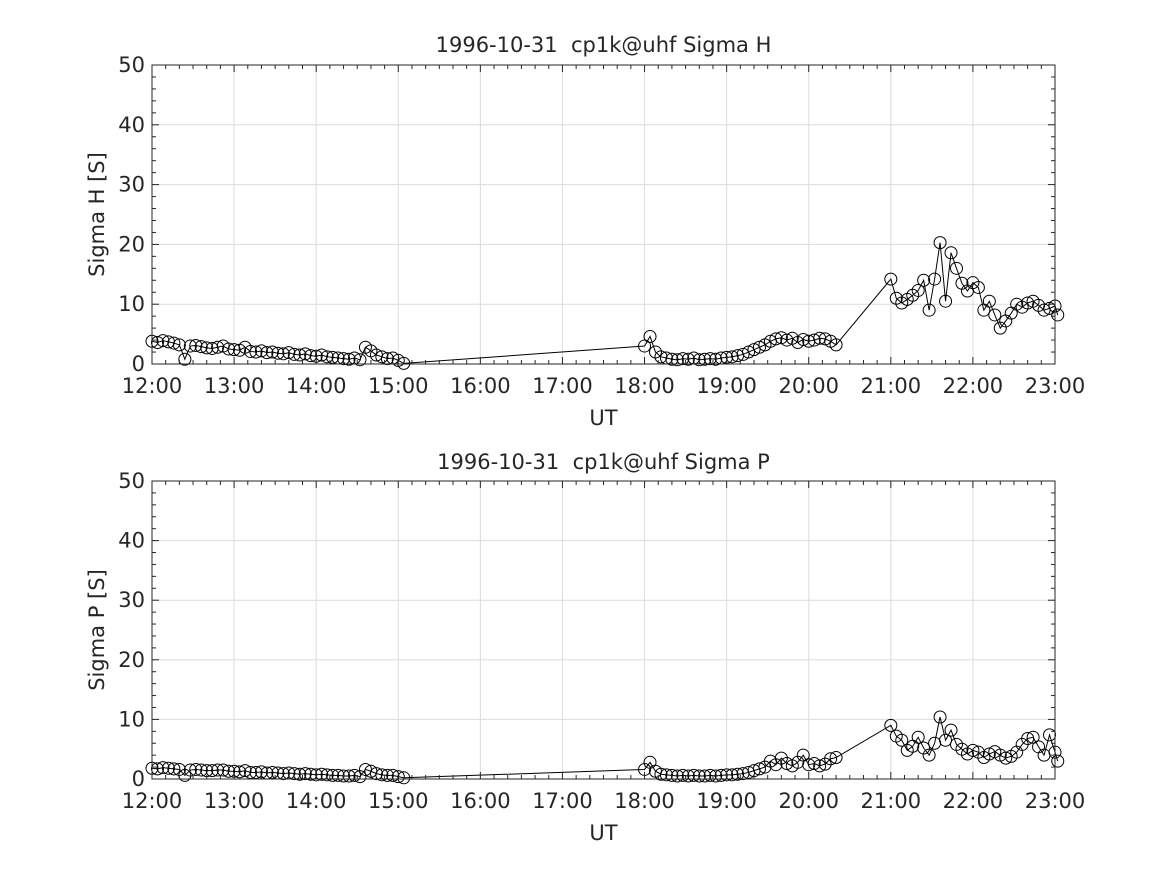  What do you see at coordinates (603, 418) in the screenshot?
I see `sigma-h-x-axis-label: UT` at bounding box center [603, 418].